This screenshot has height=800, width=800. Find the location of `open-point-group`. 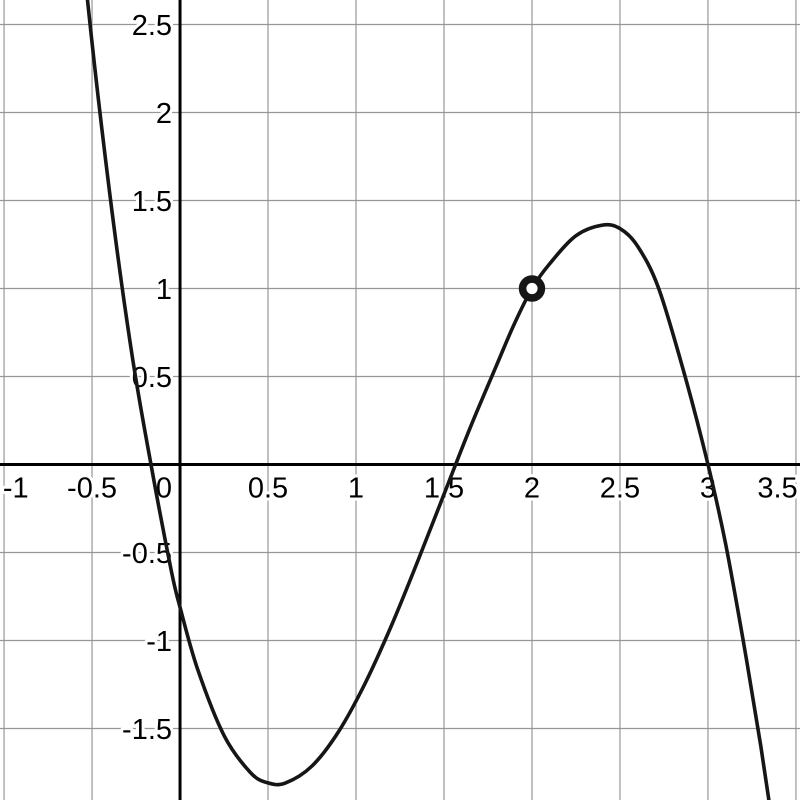

open-point-group is located at coordinates (532, 288).